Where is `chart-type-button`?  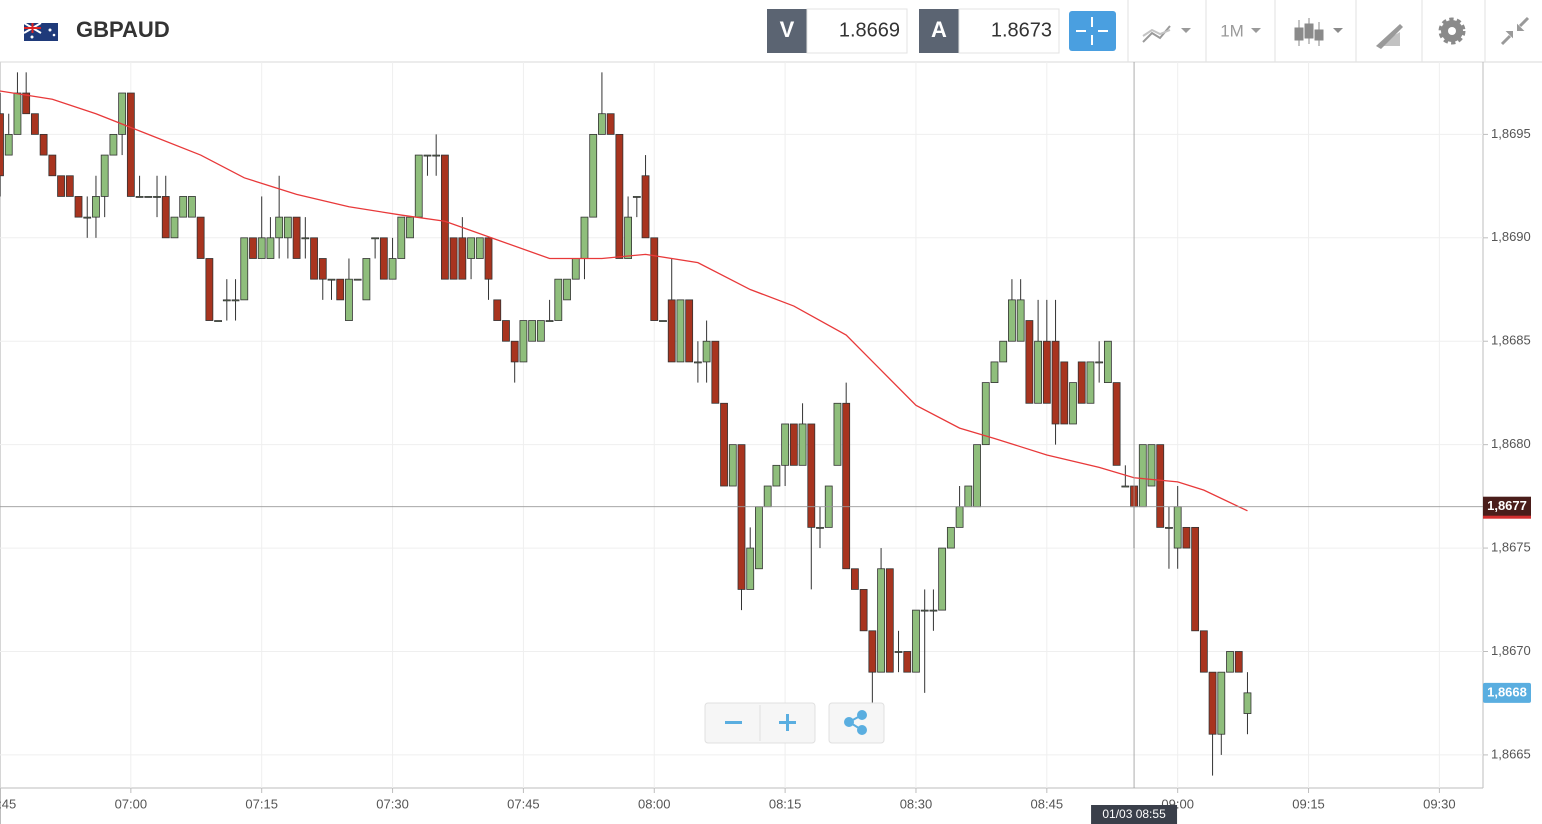 chart-type-button is located at coordinates (1318, 32).